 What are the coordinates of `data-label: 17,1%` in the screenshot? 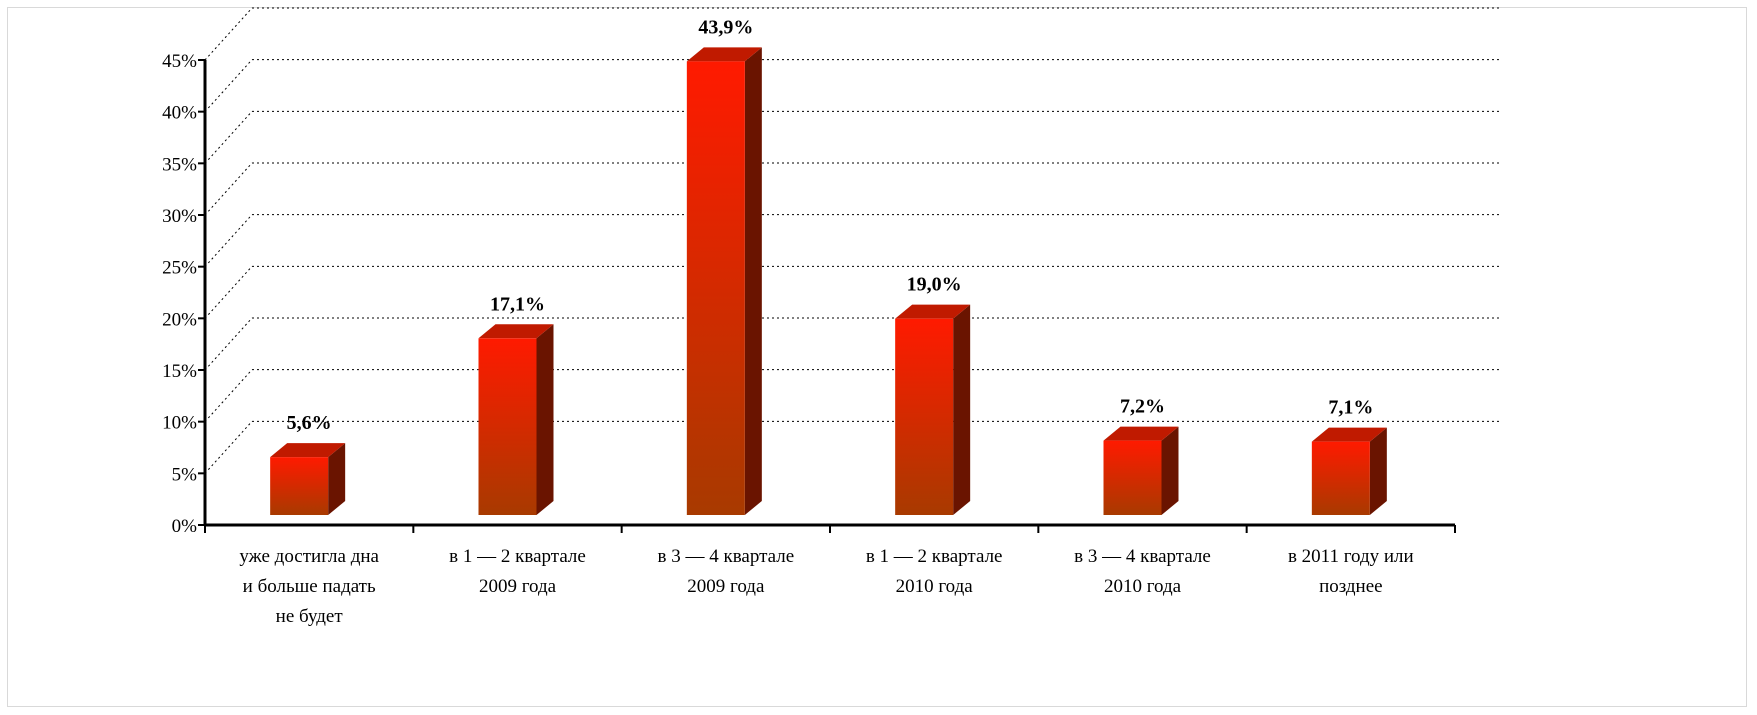 It's located at (517, 304).